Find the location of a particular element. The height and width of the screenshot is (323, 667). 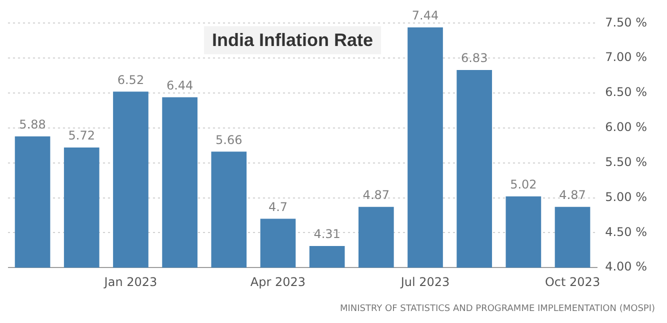

x-tick-label: Oct 2023 is located at coordinates (572, 281).